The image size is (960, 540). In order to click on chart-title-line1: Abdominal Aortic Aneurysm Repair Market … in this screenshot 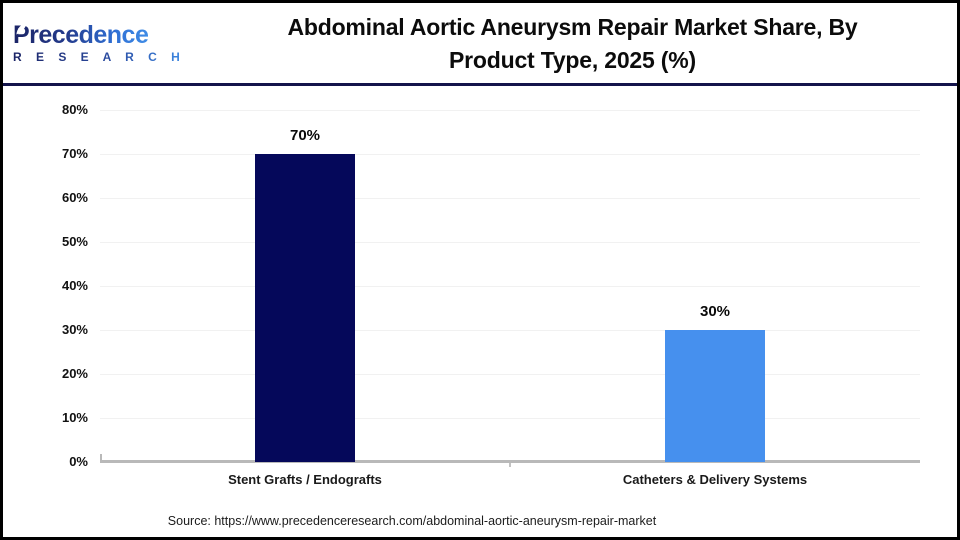, I will do `click(572, 27)`.